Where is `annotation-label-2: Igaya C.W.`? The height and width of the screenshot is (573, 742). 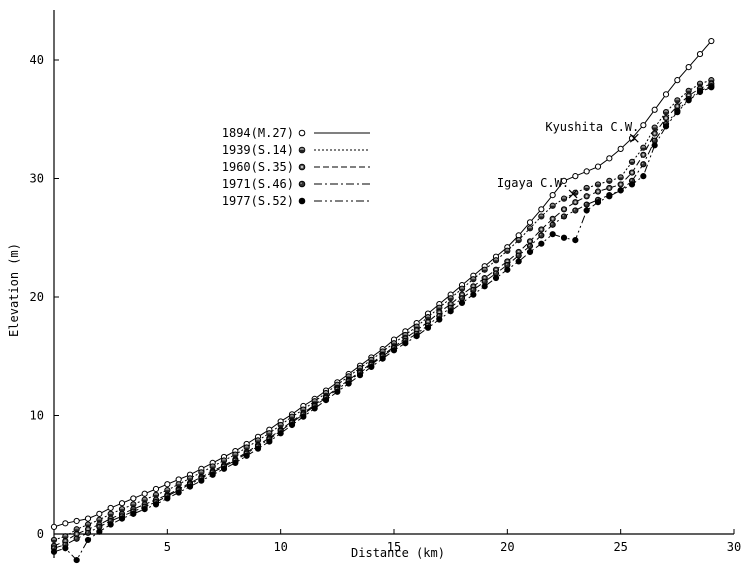
annotation-label-2: Igaya C.W. is located at coordinates (533, 183).